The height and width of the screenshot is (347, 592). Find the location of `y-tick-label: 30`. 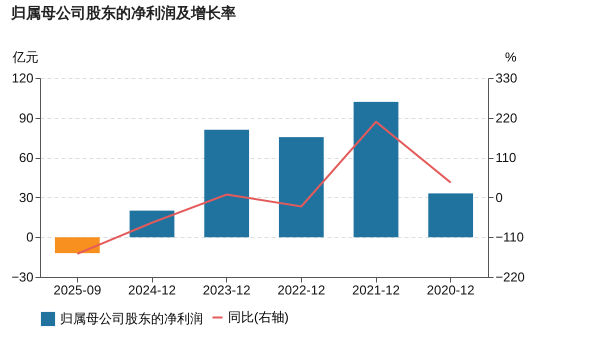

y-tick-label: 30 is located at coordinates (26, 197).